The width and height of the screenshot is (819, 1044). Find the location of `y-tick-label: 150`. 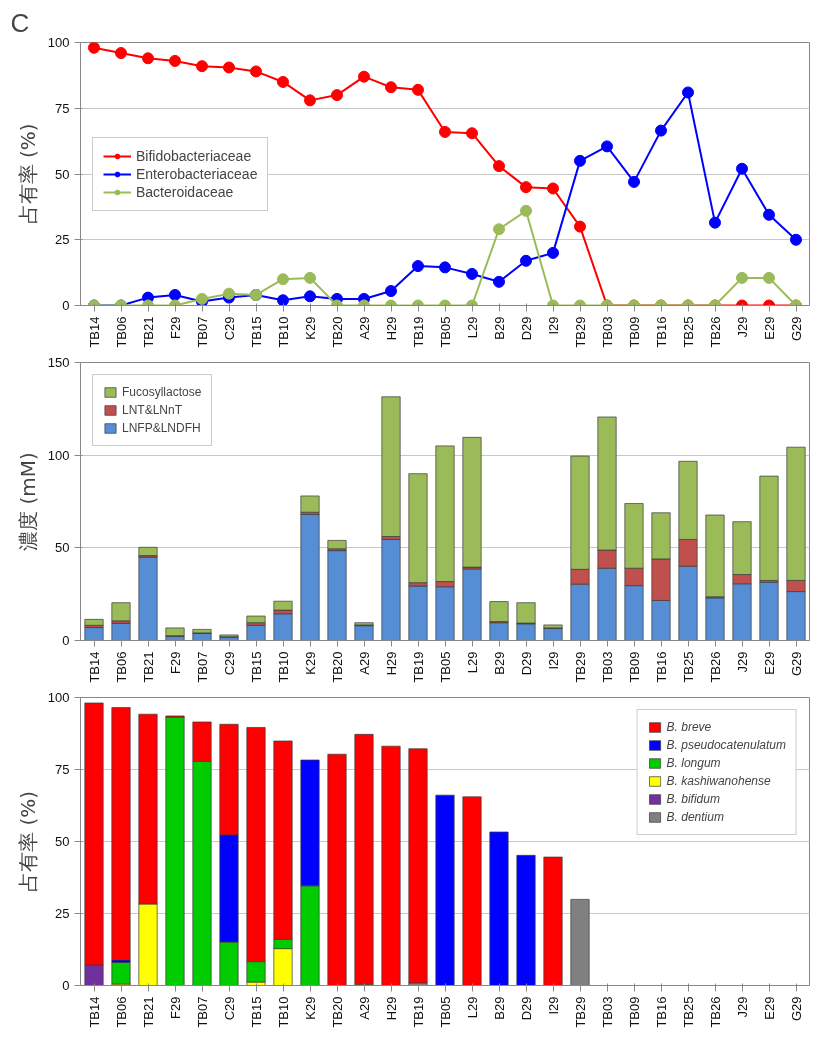

y-tick-label: 150 is located at coordinates (58, 362).